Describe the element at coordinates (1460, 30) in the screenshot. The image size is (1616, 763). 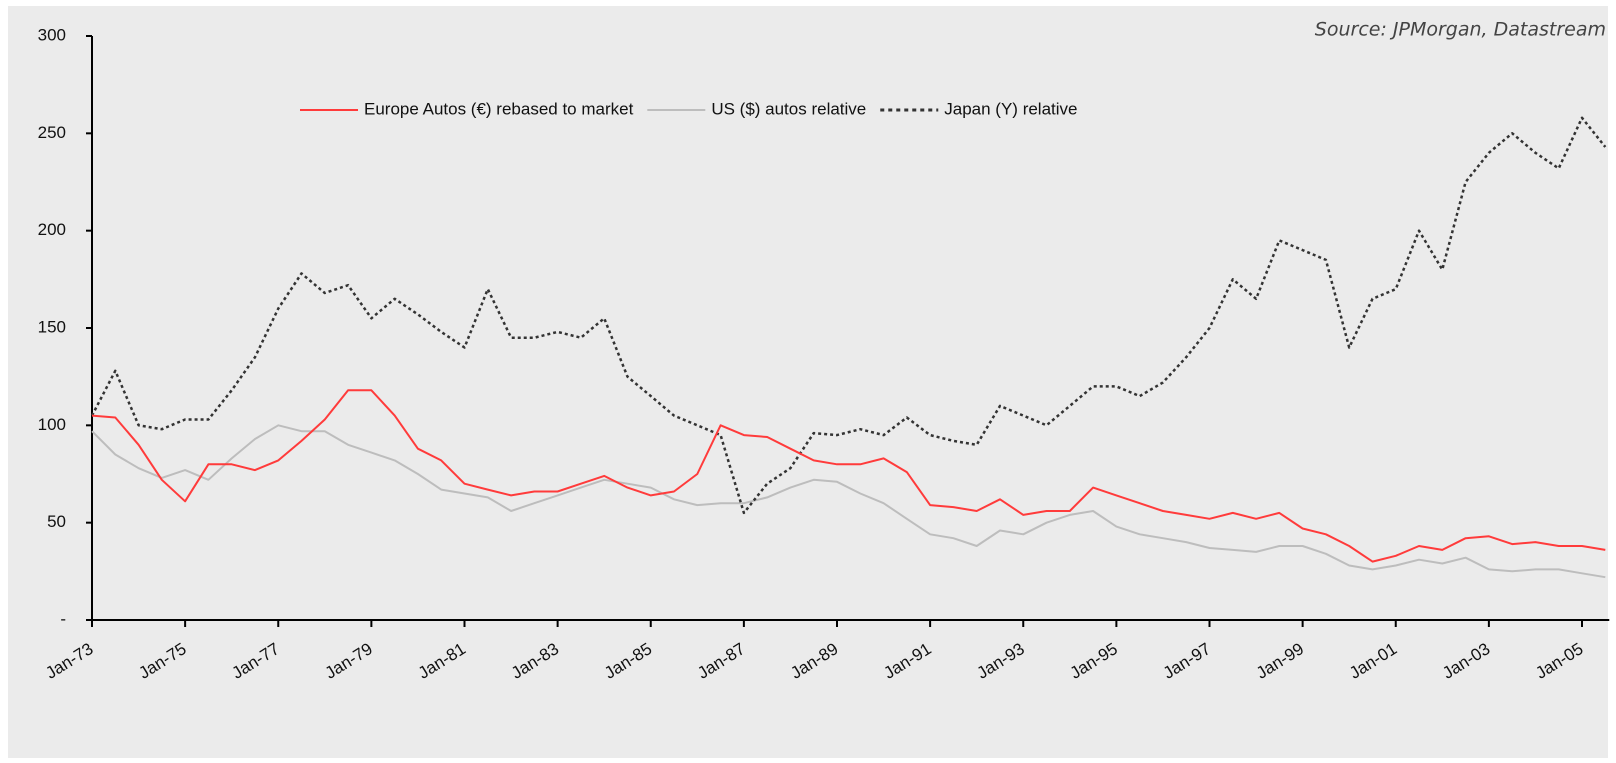
I see `source-note: Source: JPMorgan, Datastream` at that location.